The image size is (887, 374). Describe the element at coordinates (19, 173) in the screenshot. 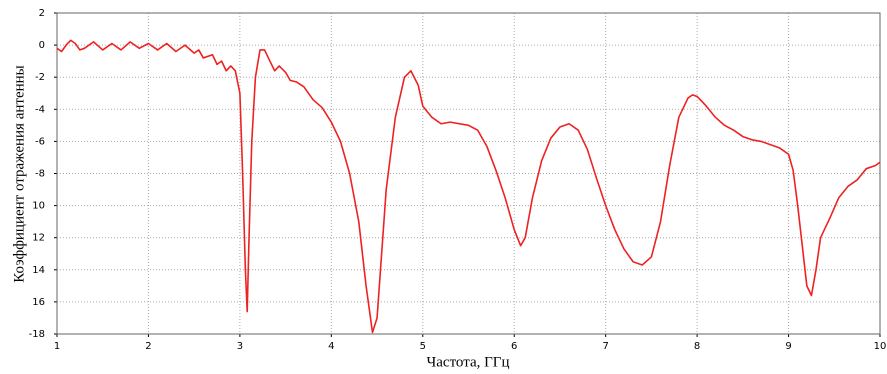

I see `y-axis-label: Коэффициент отражения антенны` at that location.